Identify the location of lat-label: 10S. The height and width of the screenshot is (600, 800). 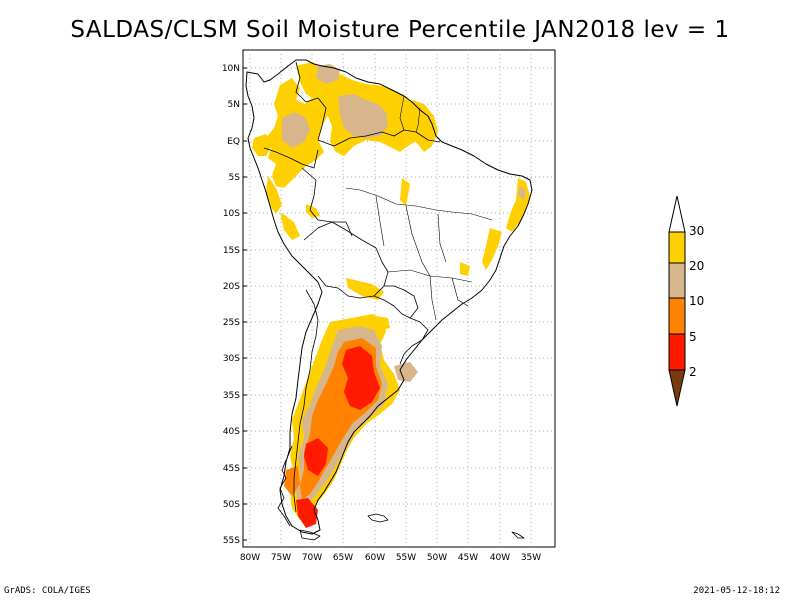
(231, 214).